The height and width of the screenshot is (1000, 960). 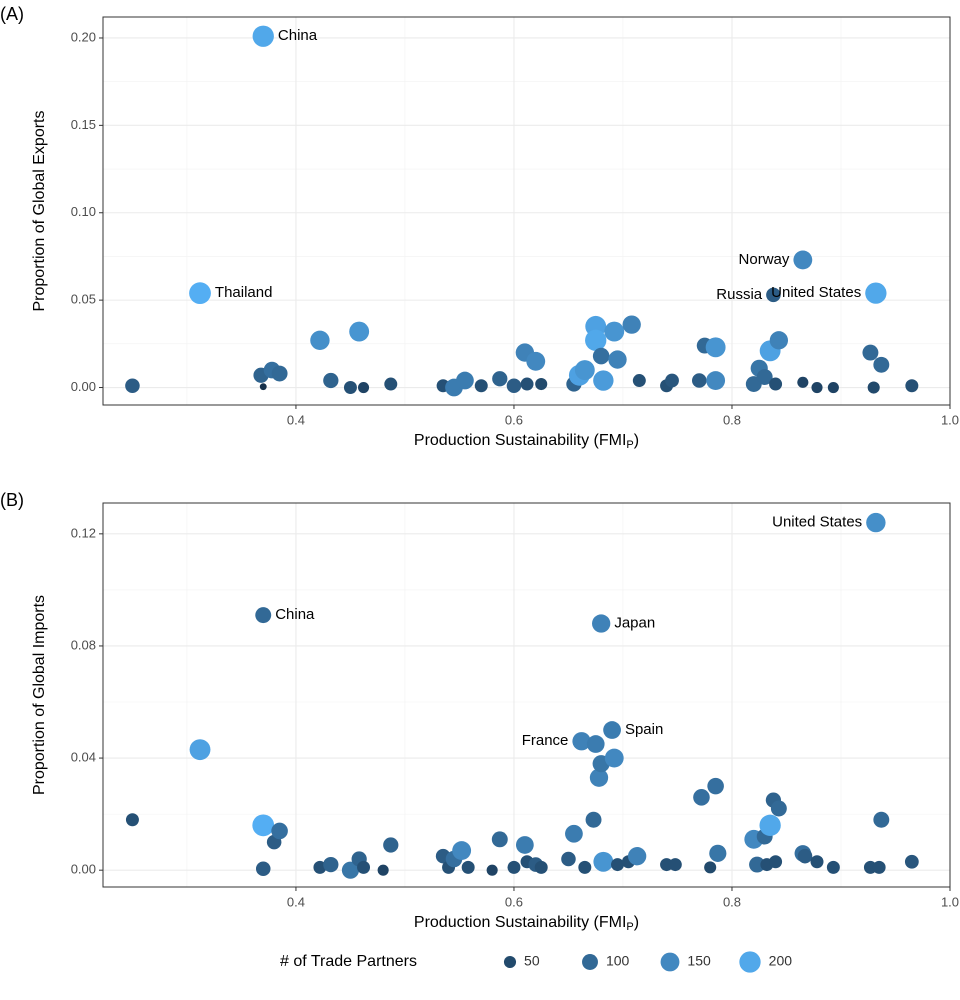 I want to click on y-axis-label: Proportion of Global Imports, so click(x=39, y=695).